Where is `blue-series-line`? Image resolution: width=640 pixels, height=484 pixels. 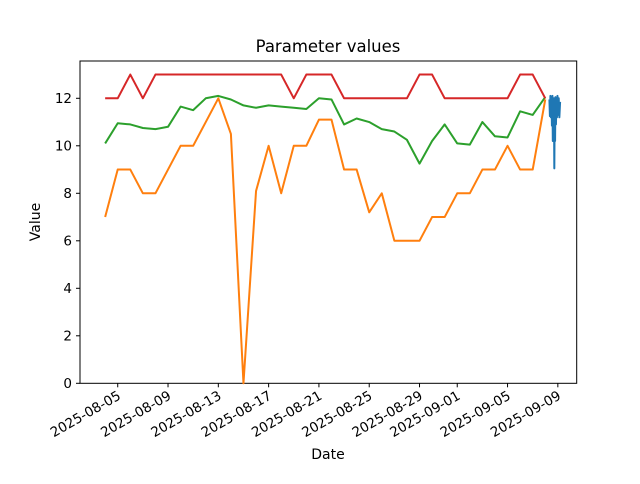 blue-series-line is located at coordinates (555, 132).